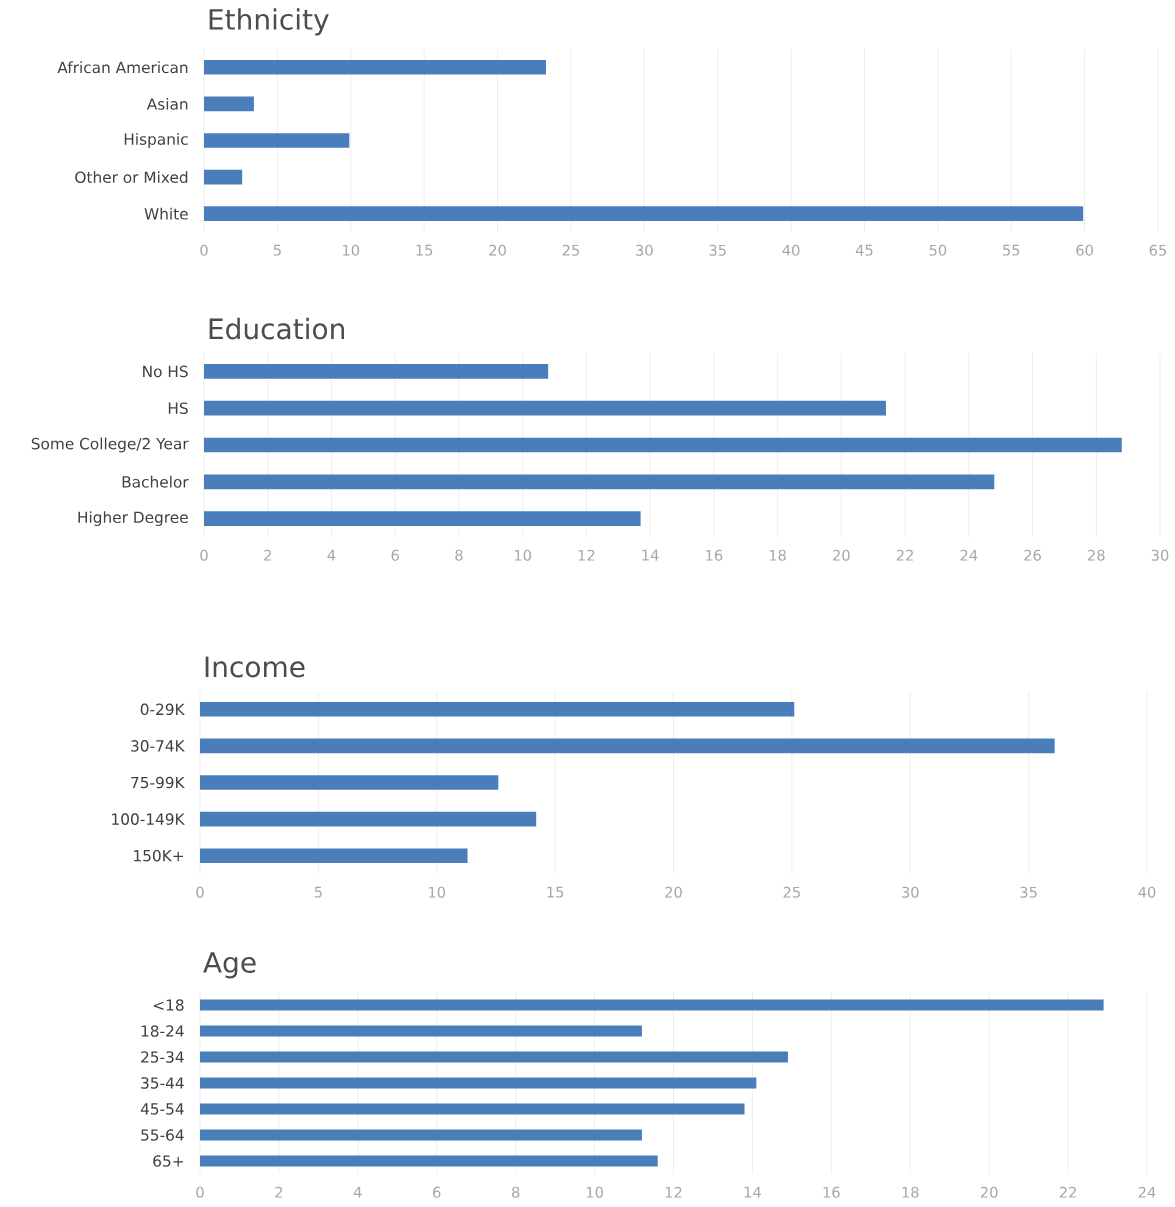 The image size is (1175, 1207). Describe the element at coordinates (158, 746) in the screenshot. I see `y-tick-label: 30-74K` at that location.